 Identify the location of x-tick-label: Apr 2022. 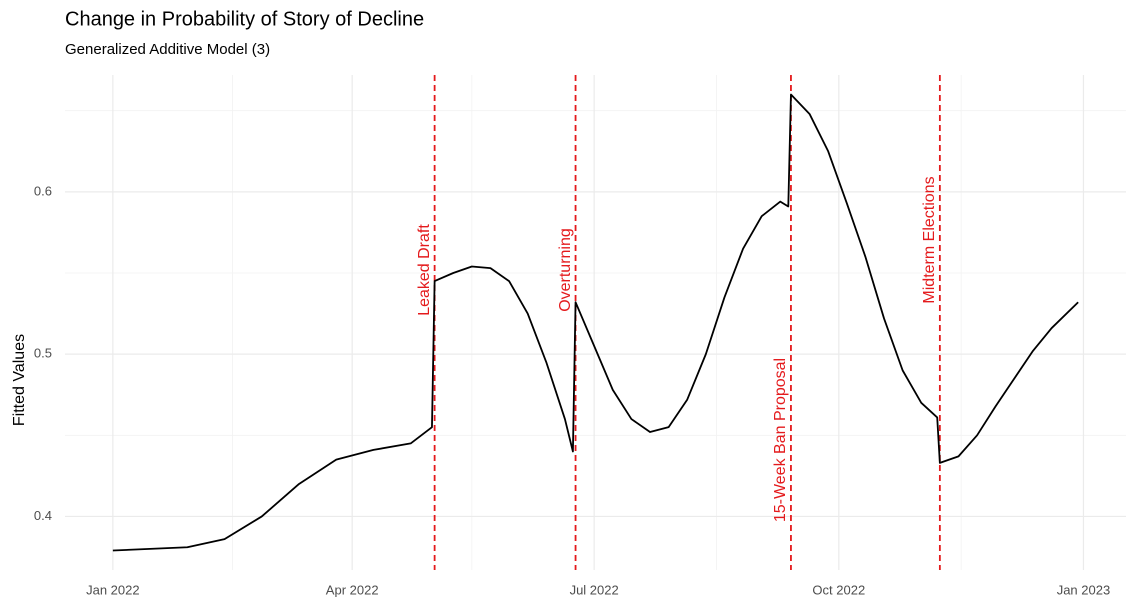
(352, 589).